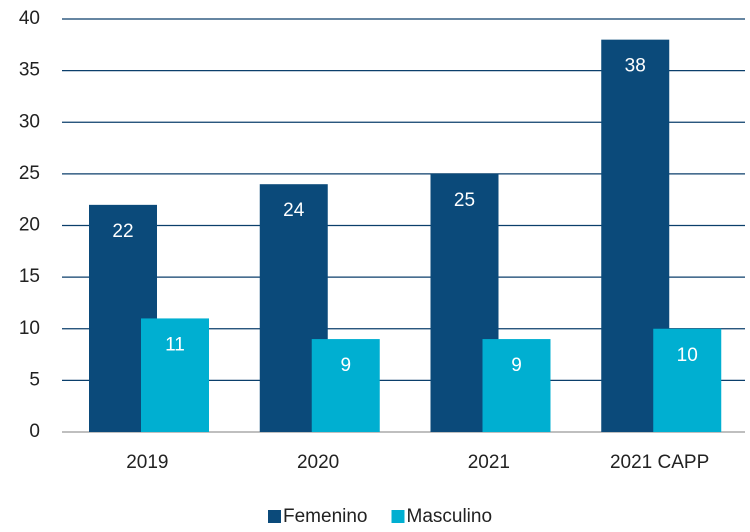  Describe the element at coordinates (29, 173) in the screenshot. I see `y-tick-label: 25` at that location.